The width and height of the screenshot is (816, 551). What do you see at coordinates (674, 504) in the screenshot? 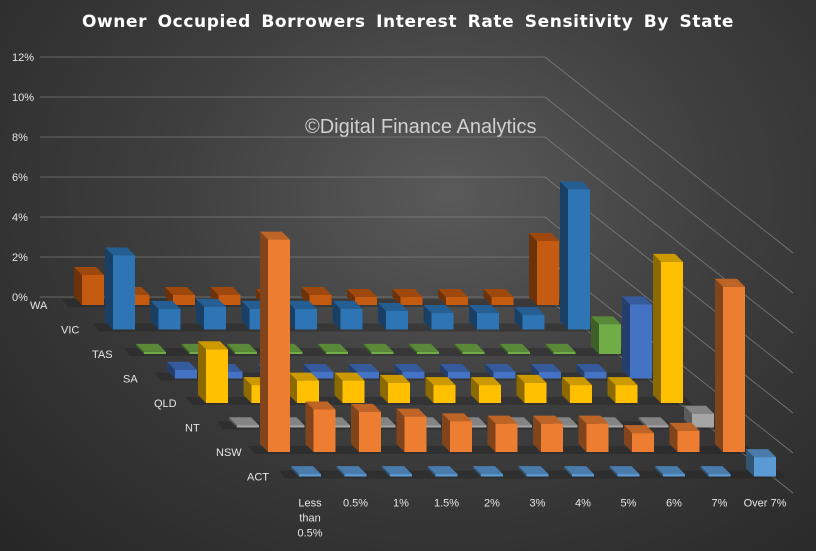
I see `x-tick-label: 6%` at bounding box center [674, 504].